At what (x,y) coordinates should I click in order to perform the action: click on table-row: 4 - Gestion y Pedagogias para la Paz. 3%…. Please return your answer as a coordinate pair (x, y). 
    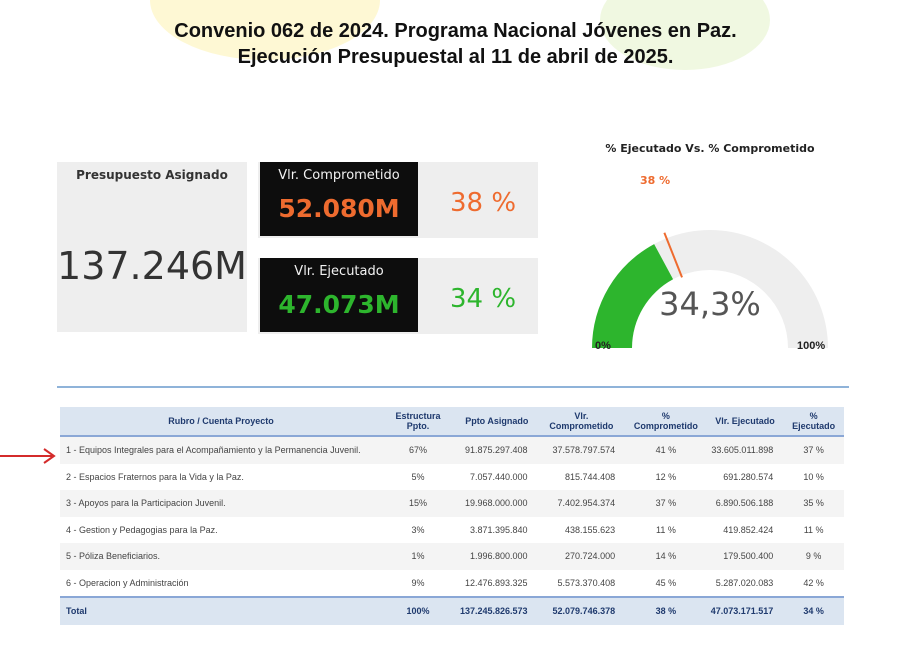
    Looking at the image, I should click on (452, 529).